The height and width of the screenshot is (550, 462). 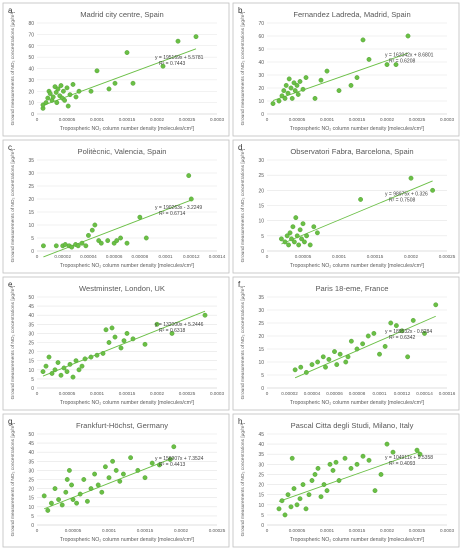 What do you see at coordinates (31, 47) in the screenshot?
I see `y-tick-label: 60` at bounding box center [31, 47].